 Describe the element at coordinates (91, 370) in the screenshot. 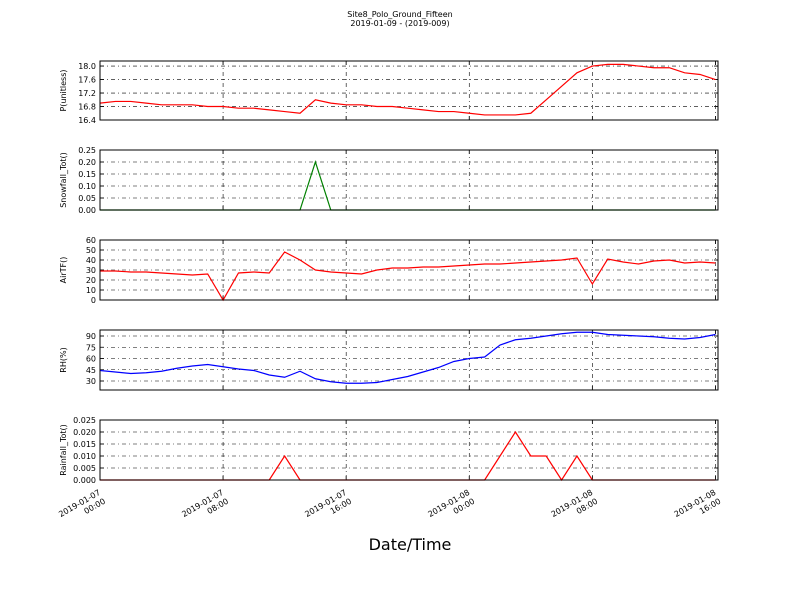

I see `y-tick-label: 45` at that location.